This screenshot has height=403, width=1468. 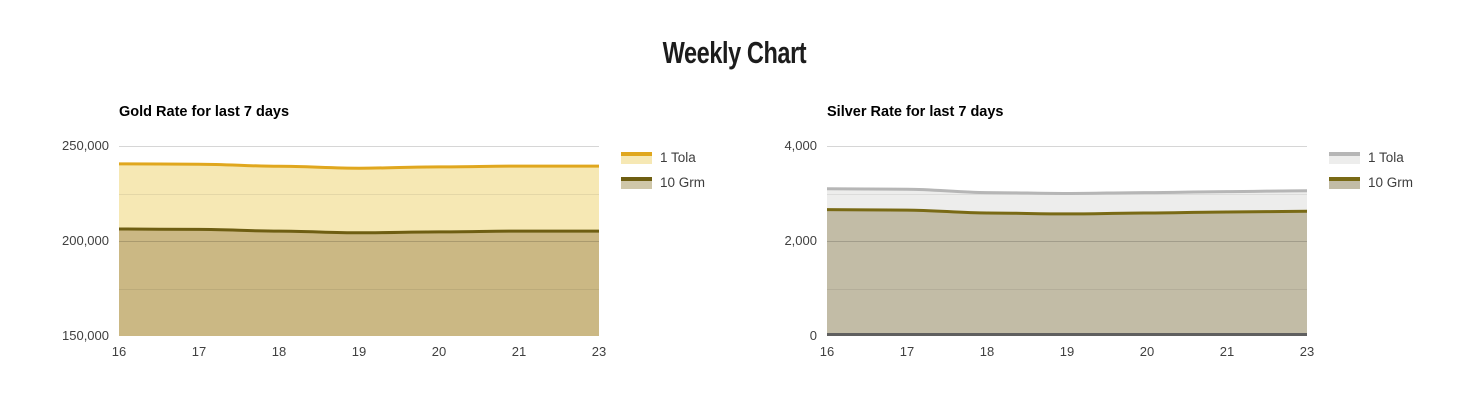 I want to click on y-axis-label: 4,000, so click(x=800, y=145).